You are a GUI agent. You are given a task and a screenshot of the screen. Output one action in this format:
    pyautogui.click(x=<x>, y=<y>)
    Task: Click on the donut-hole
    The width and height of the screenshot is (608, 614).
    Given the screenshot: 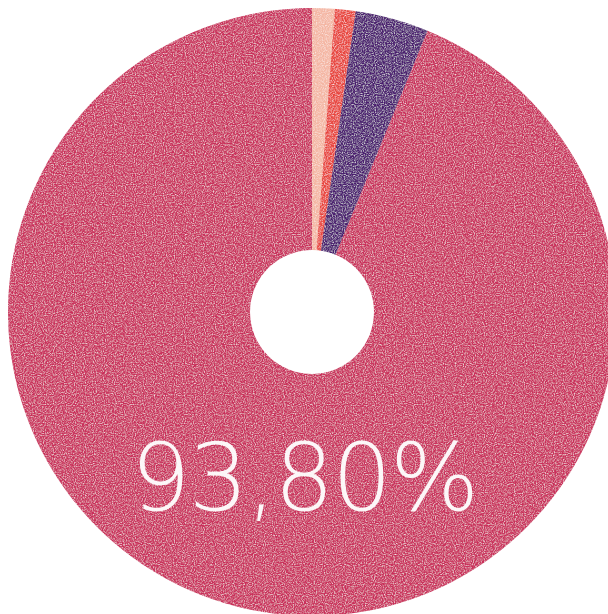 What is the action you would take?
    pyautogui.click(x=312, y=312)
    